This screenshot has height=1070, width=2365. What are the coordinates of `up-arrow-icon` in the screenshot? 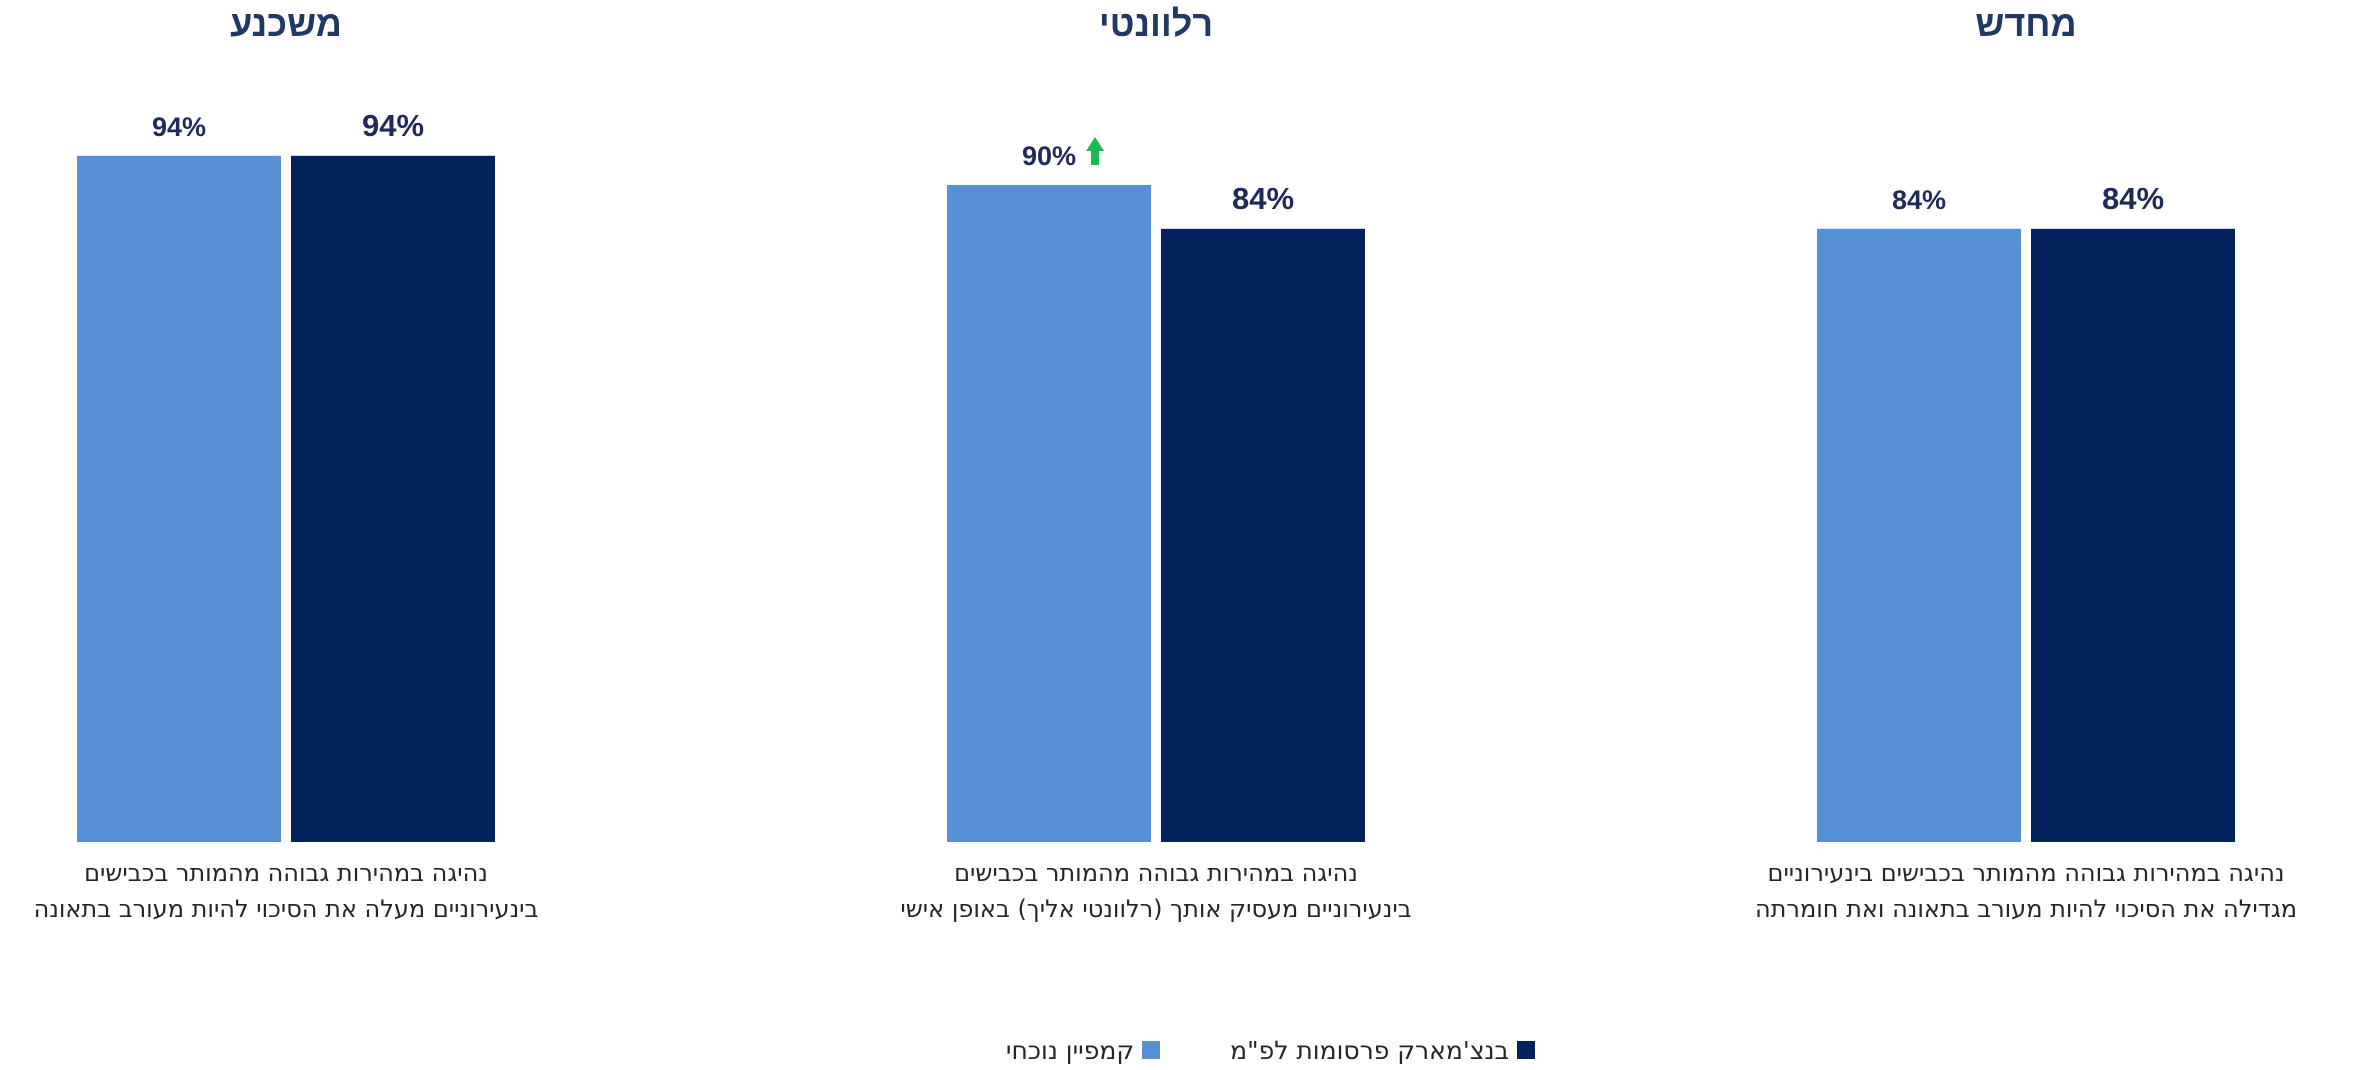 It's located at (1095, 151).